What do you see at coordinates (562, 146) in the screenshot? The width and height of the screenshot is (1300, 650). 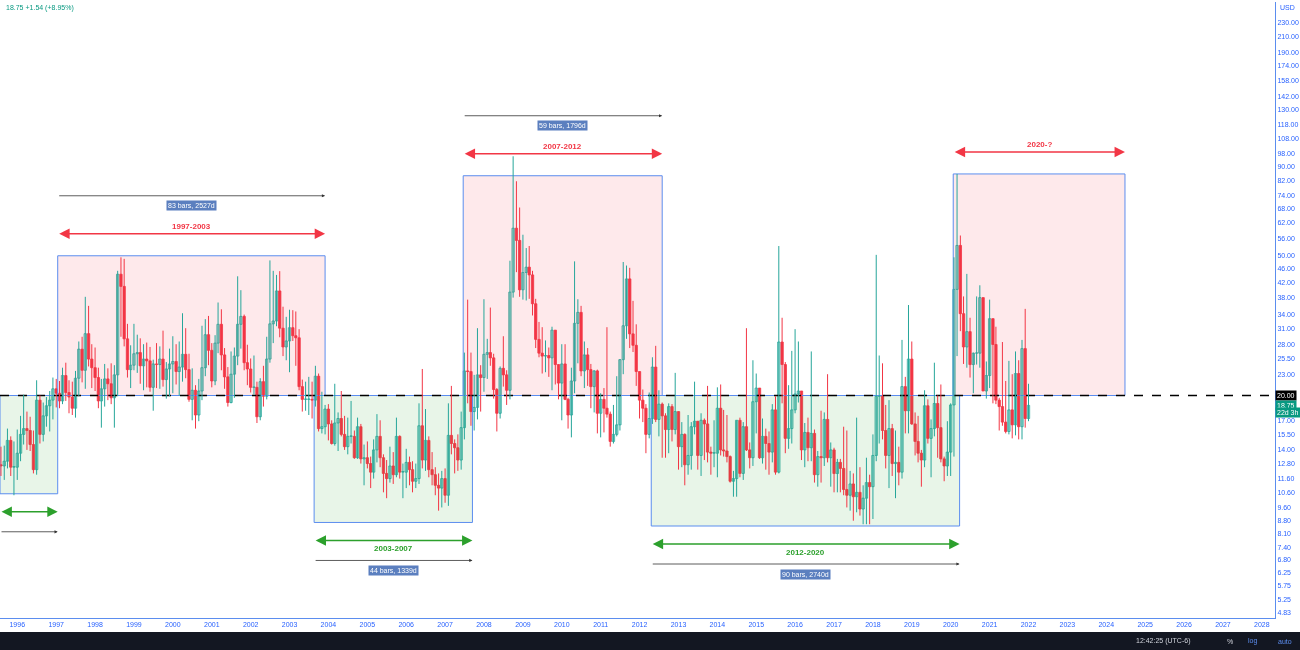 I see `annotation: 2007-2012` at bounding box center [562, 146].